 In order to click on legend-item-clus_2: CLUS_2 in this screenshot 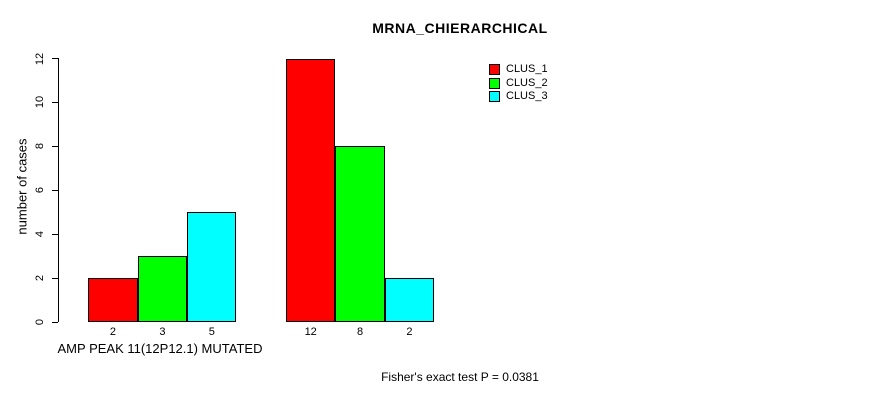, I will do `click(518, 82)`.